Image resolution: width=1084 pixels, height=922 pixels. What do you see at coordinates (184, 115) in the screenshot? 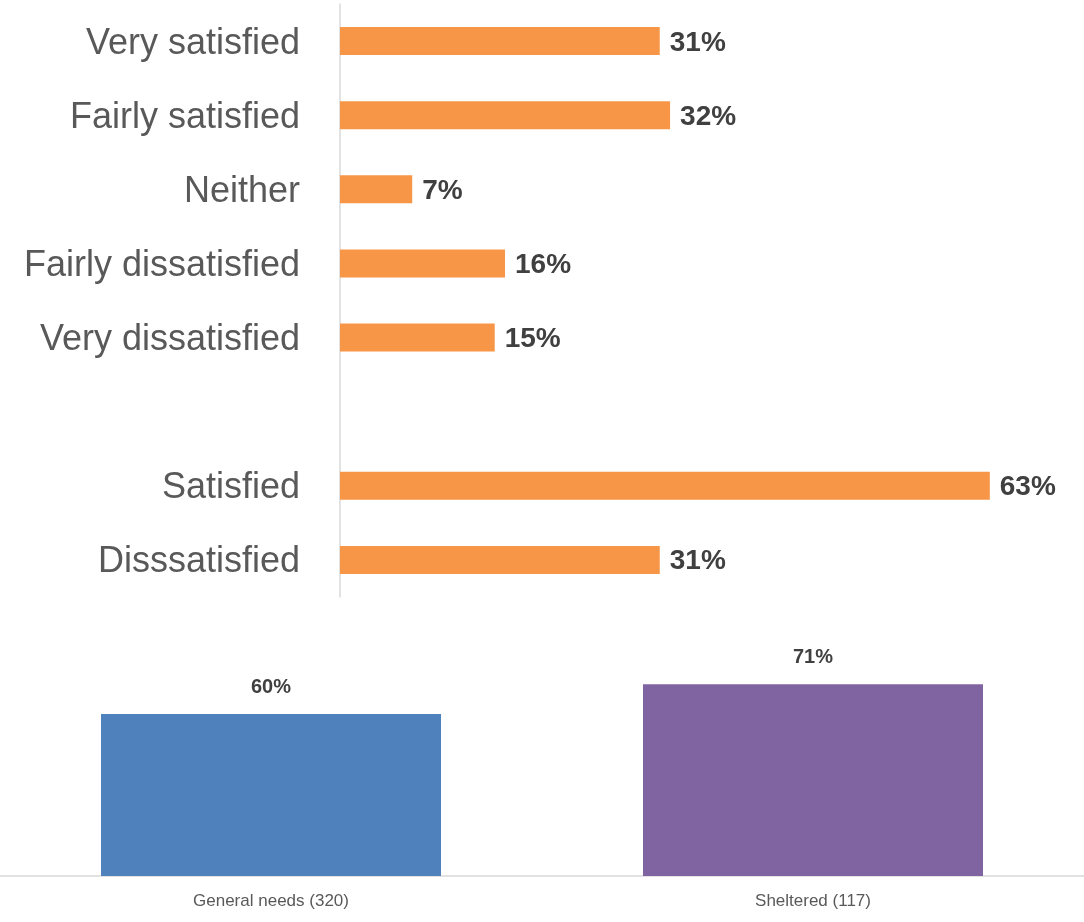
I see `y-tick-label: Fairly satisfied` at bounding box center [184, 115].